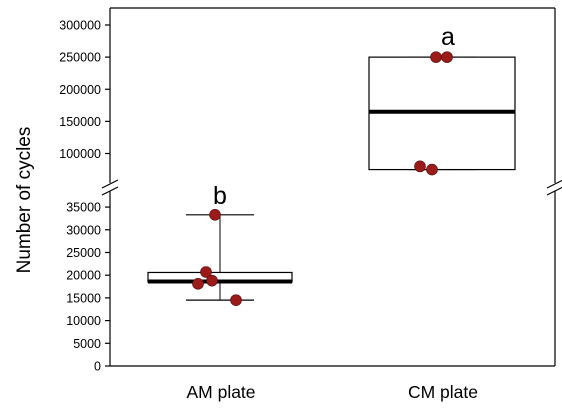 Image resolution: width=562 pixels, height=409 pixels. What do you see at coordinates (83, 276) in the screenshot?
I see `lower-y-tick-label-4: 20000` at bounding box center [83, 276].